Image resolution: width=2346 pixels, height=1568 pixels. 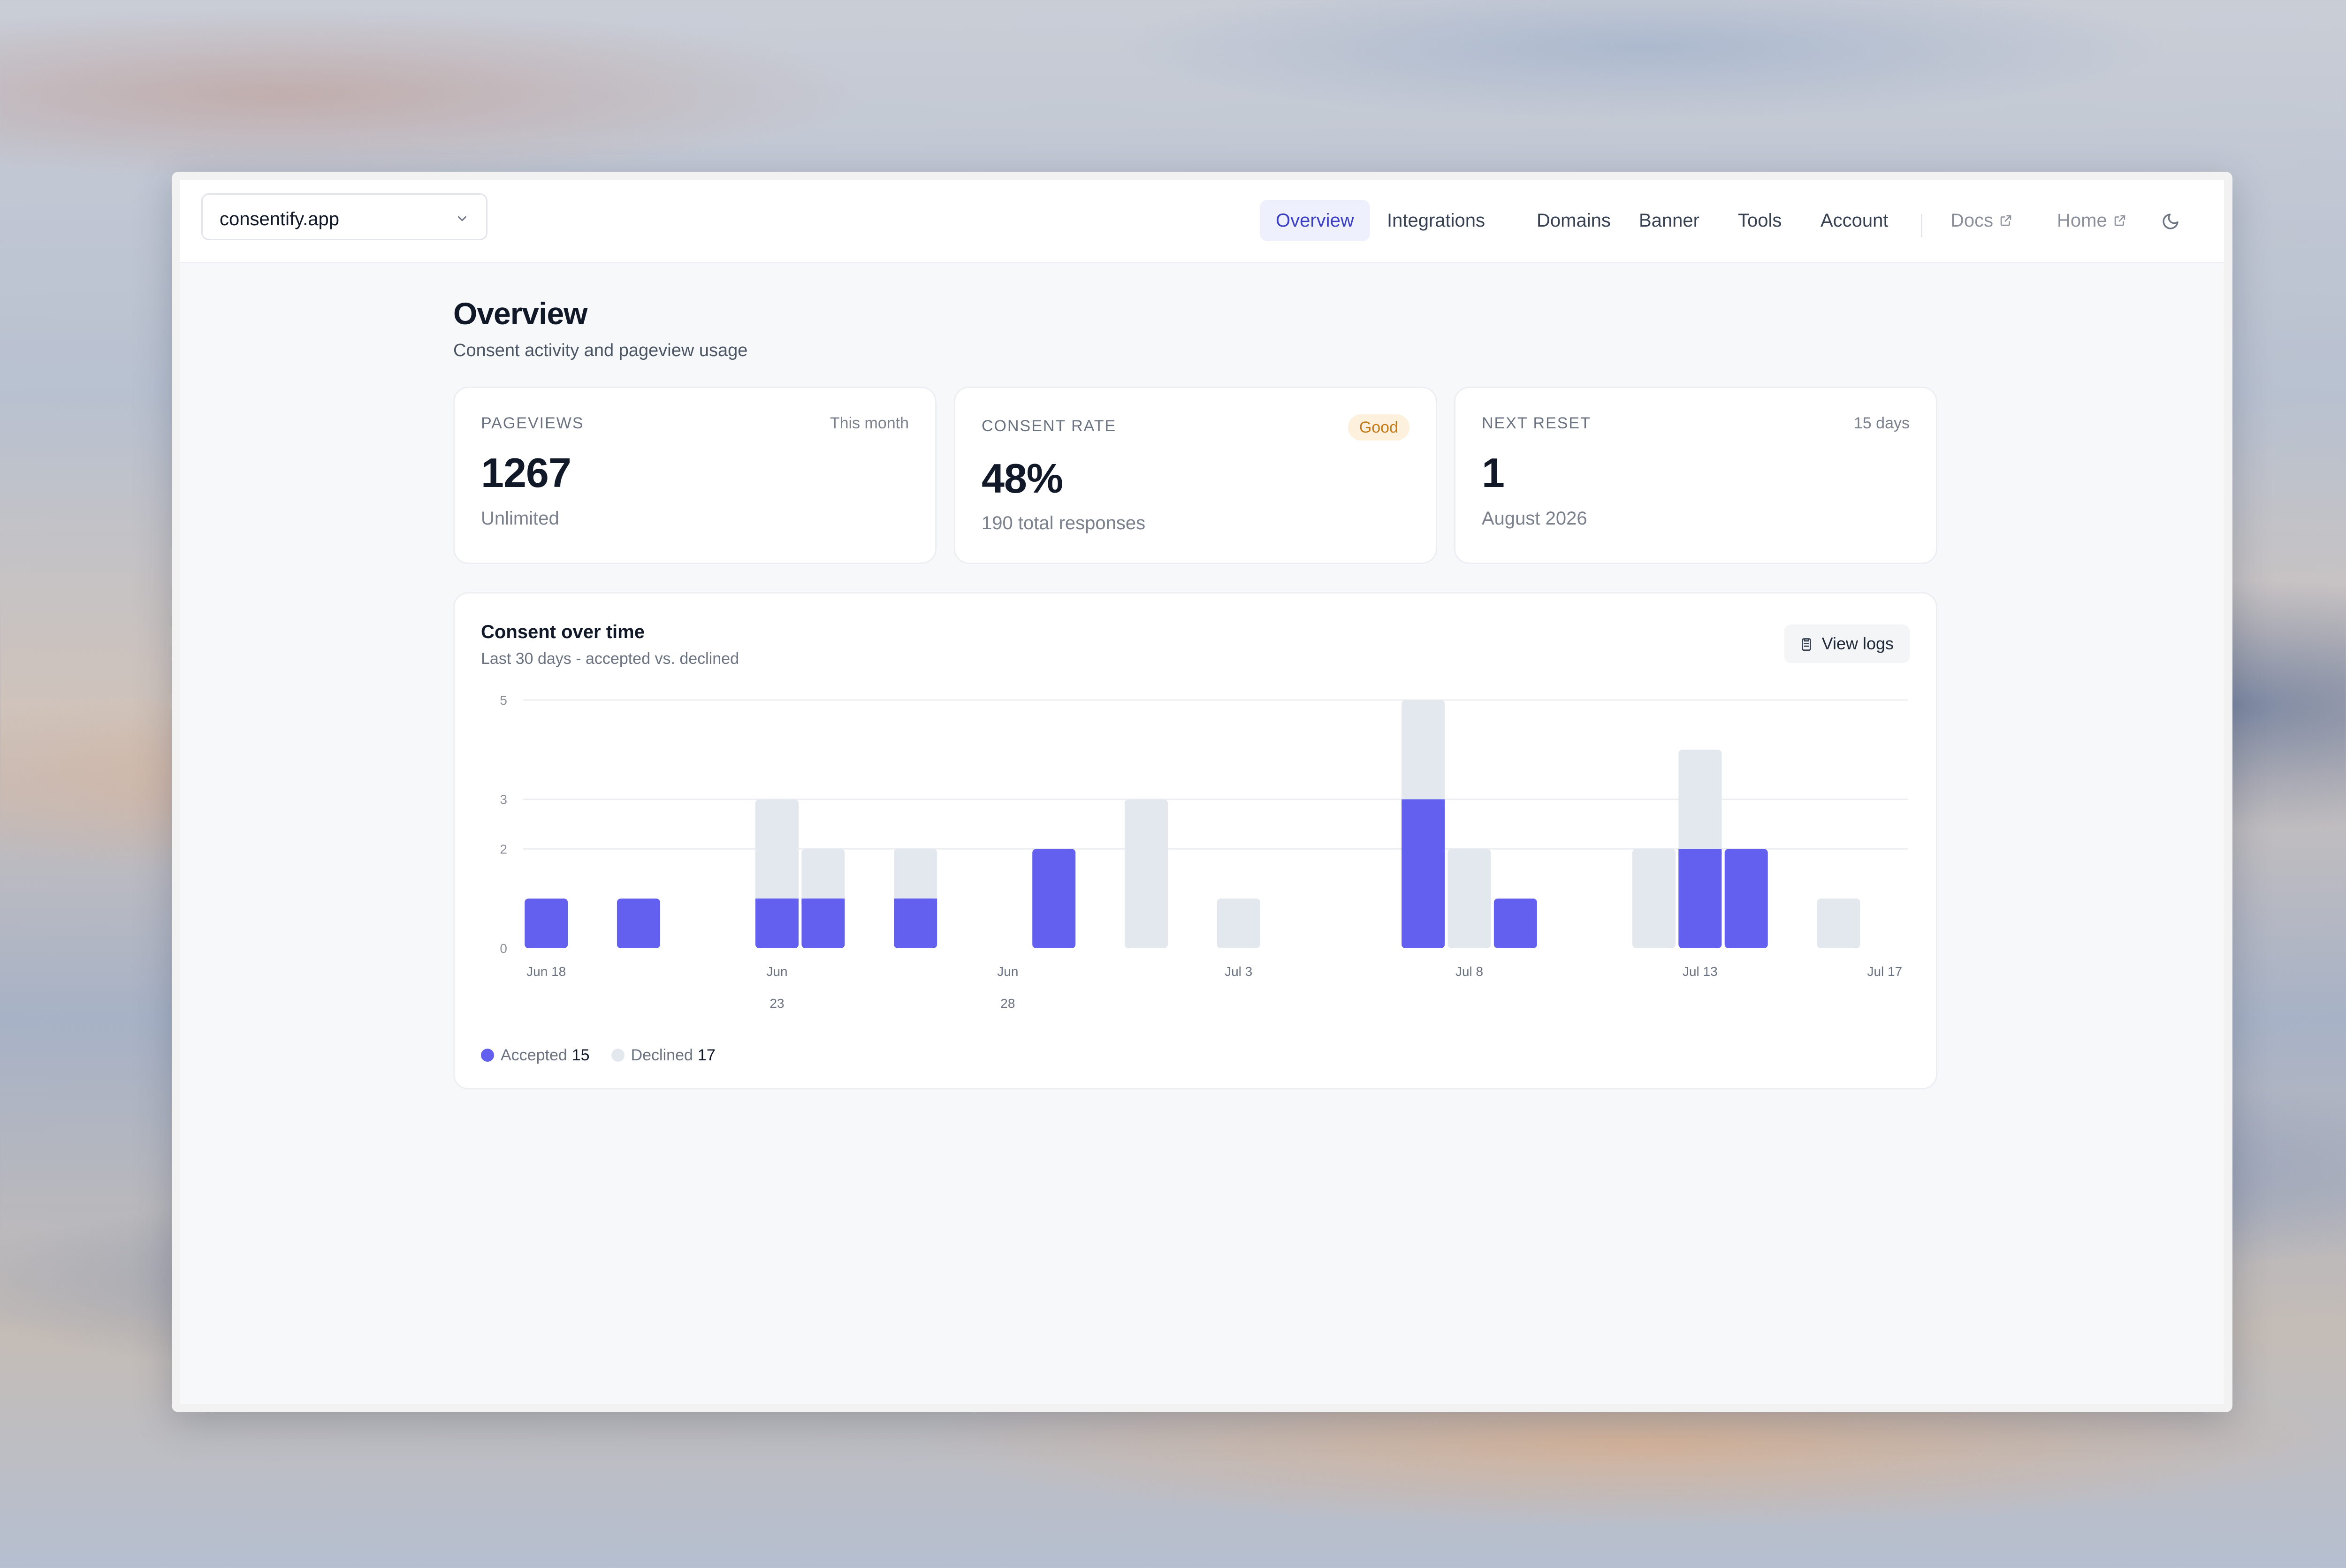 What do you see at coordinates (1882, 423) in the screenshot?
I see `next-reset-remaining: 15 days` at bounding box center [1882, 423].